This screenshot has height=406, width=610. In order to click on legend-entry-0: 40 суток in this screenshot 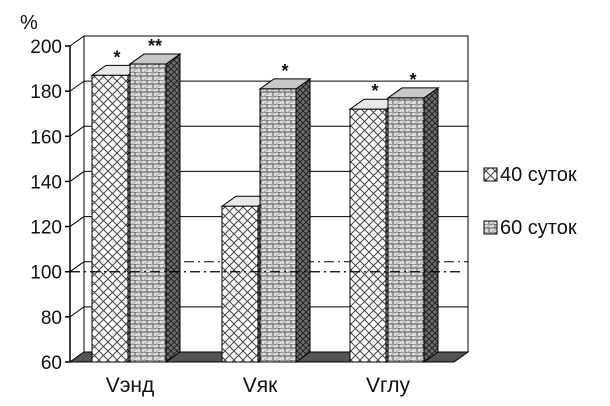, I will do `click(530, 175)`.